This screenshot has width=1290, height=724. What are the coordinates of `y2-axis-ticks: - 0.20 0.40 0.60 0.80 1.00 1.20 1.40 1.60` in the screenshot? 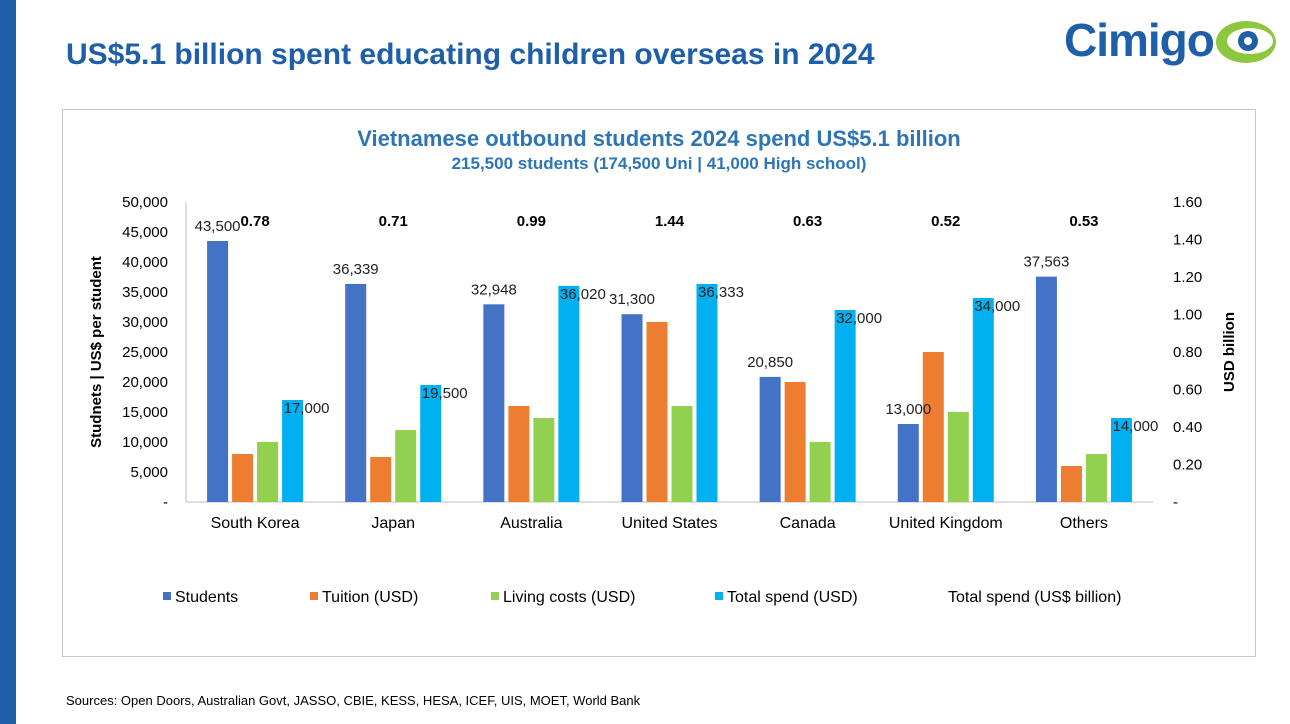 It's located at (1187, 352).